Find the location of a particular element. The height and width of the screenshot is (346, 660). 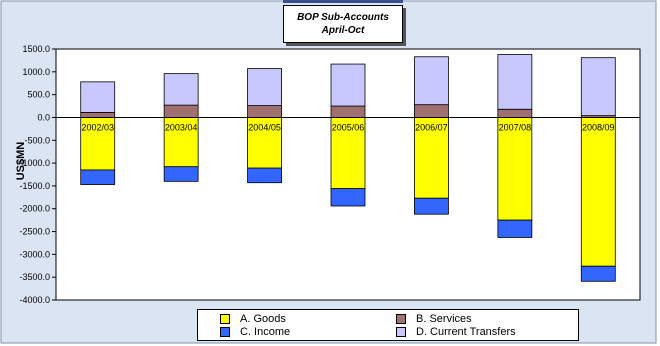

chart-title: BOP Sub-Accounts is located at coordinates (343, 17).